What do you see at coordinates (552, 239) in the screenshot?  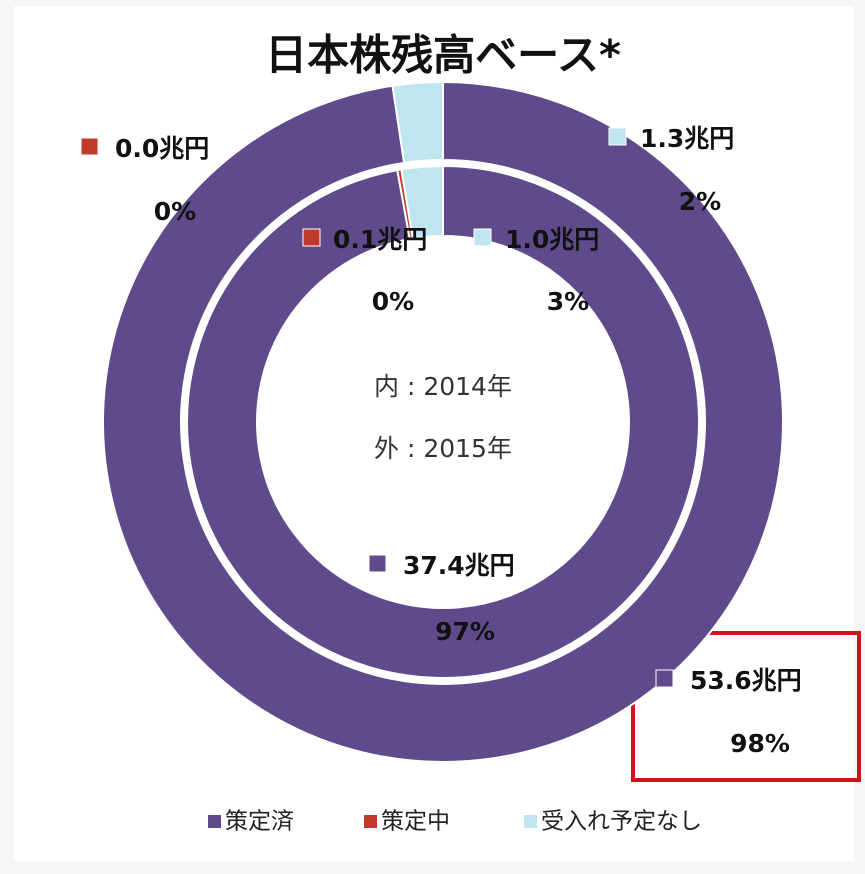 I see `value-label: 1.0兆円` at bounding box center [552, 239].